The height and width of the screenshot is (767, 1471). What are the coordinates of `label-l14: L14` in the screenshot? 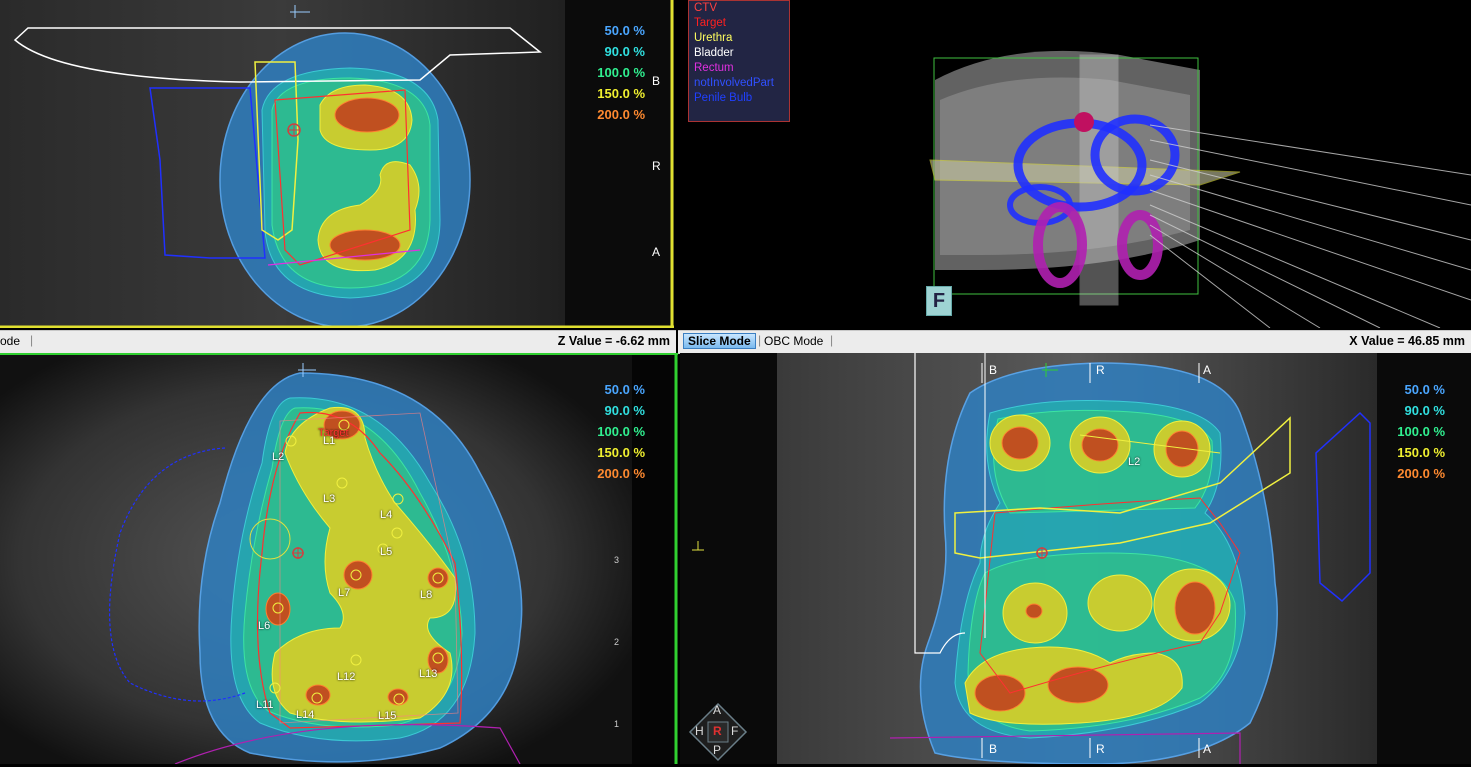 It's located at (305, 715).